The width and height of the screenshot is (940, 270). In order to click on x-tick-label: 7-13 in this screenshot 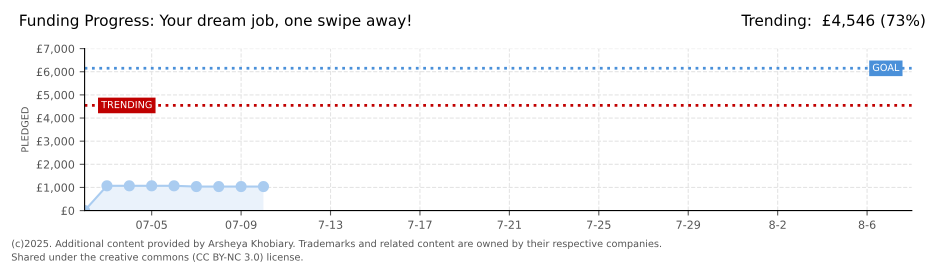, I will do `click(330, 224)`.